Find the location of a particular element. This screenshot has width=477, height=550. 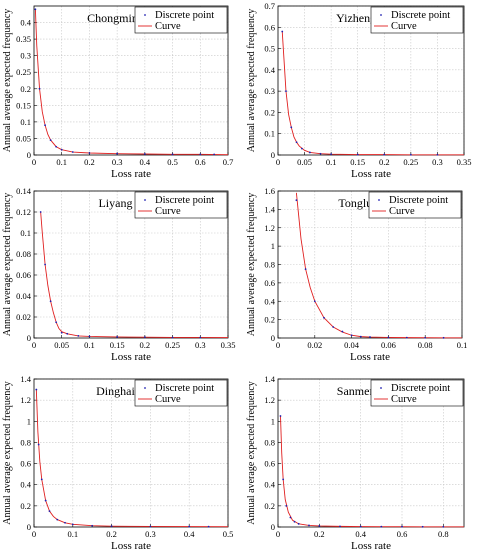

y-tick-label: 1.4 is located at coordinates (25, 379).